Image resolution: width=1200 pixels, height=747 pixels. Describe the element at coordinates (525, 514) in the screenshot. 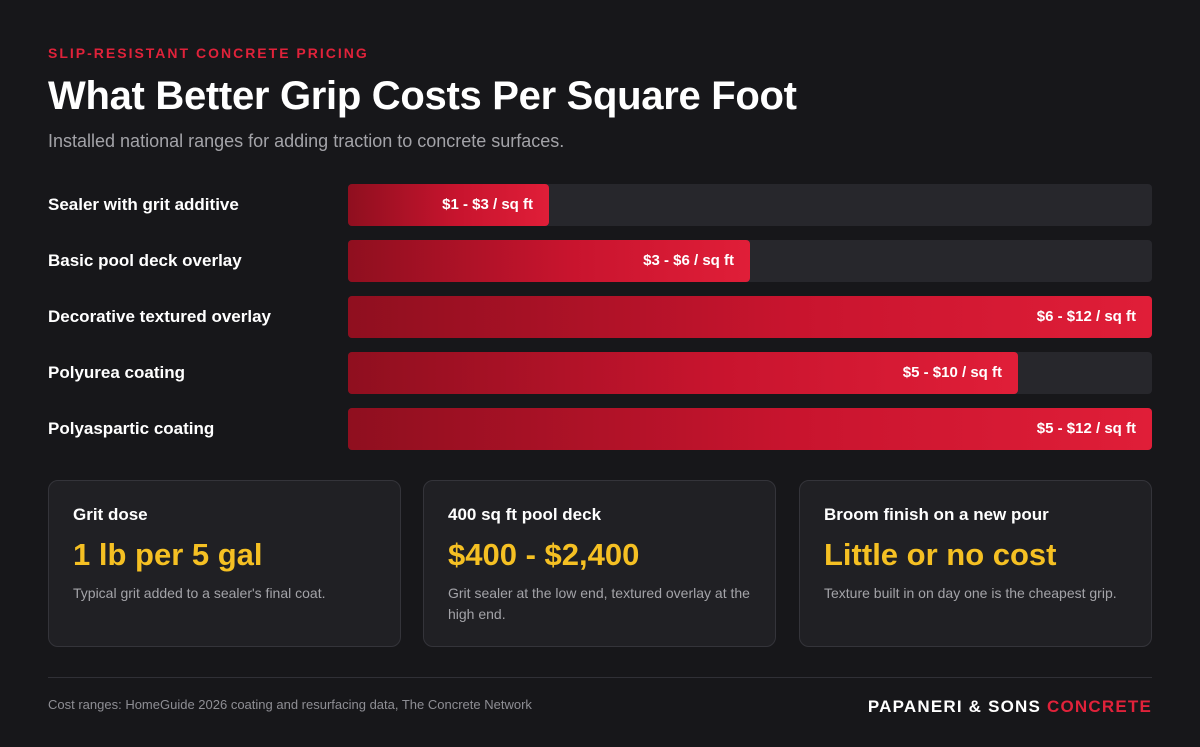

I see `stat-card-label: 400 sq ft pool deck` at that location.